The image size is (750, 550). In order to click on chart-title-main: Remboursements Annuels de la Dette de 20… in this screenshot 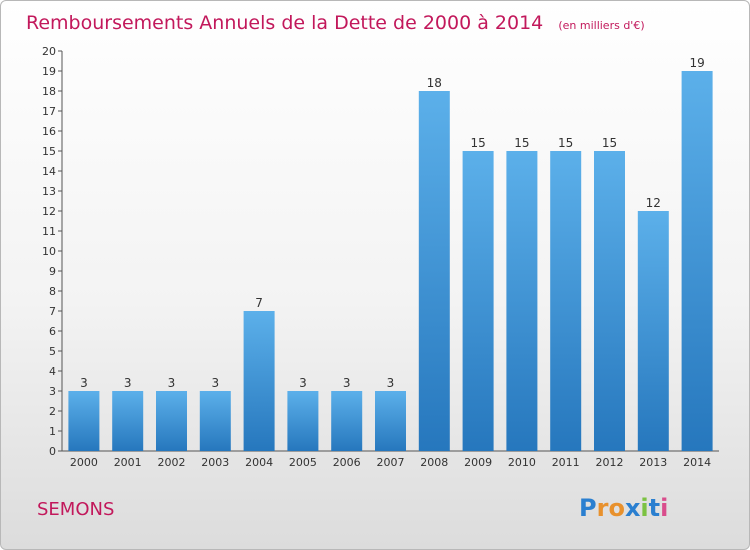, I will do `click(284, 23)`.